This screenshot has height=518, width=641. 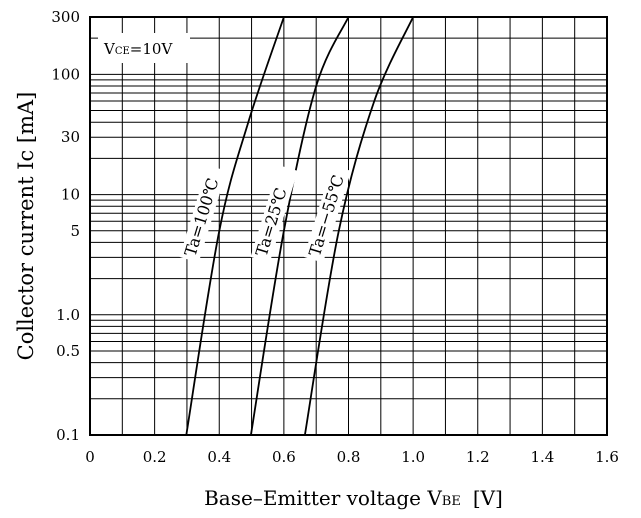 What do you see at coordinates (68, 315) in the screenshot?
I see `y-tick-label: 1.0` at bounding box center [68, 315].